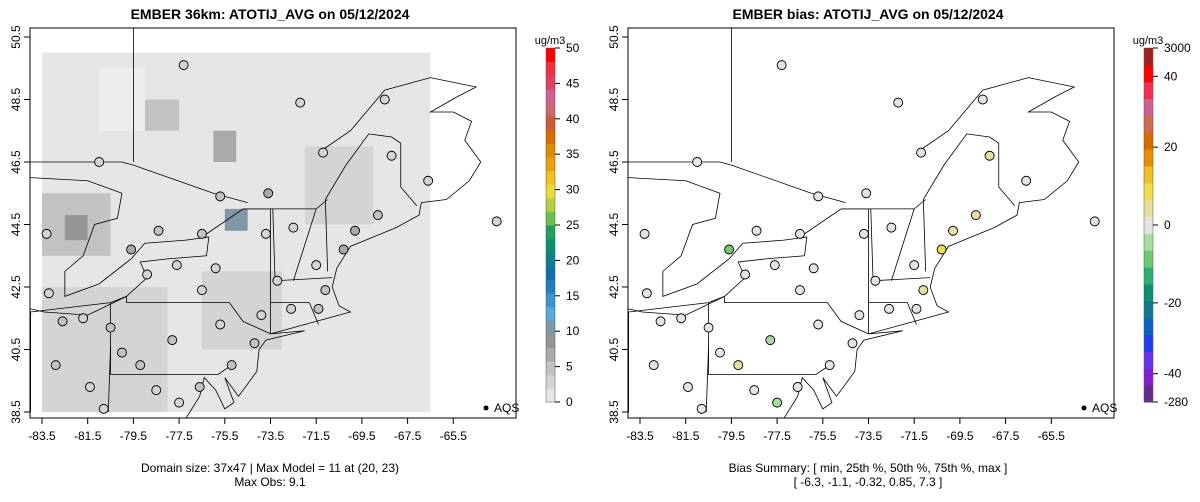 The image size is (1200, 502). Describe the element at coordinates (271, 436) in the screenshot. I see `x-tick-label: -73.5` at that location.